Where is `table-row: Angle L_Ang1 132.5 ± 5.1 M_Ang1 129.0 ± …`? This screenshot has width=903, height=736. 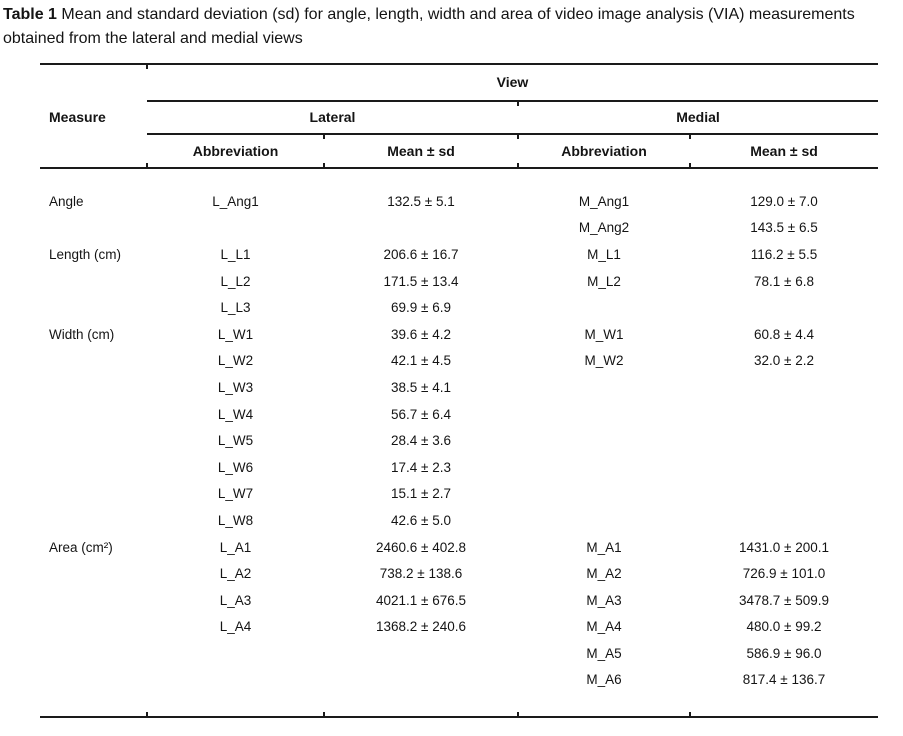 table-row: Angle L_Ang1 132.5 ± 5.1 M_Ang1 129.0 ± … is located at coordinates (459, 201).